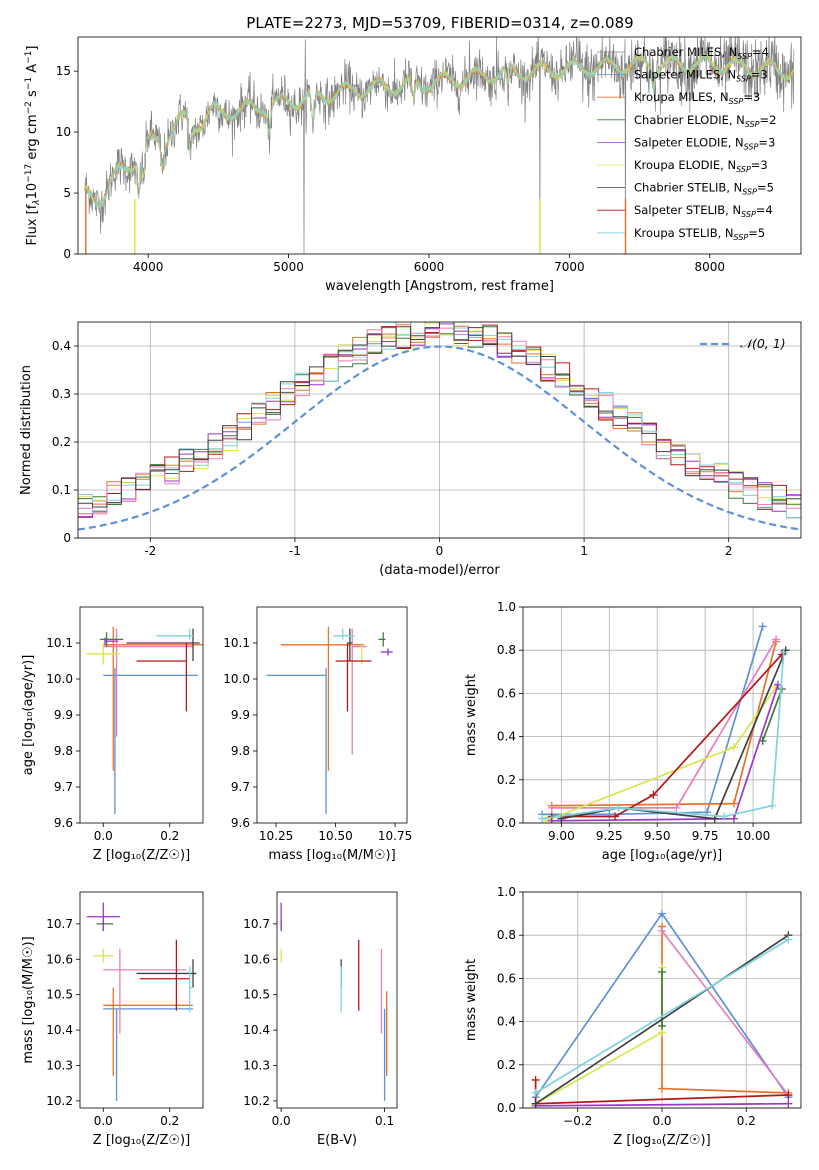 This screenshot has width=819, height=1170. What do you see at coordinates (684, 233) in the screenshot?
I see `legend-text: Kroupa STELIB, N` at bounding box center [684, 233].